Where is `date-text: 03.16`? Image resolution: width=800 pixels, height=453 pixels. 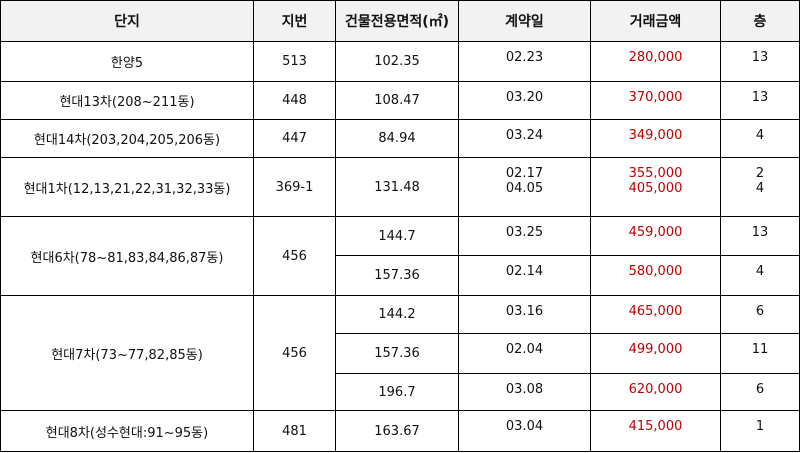 date-text: 03.16 is located at coordinates (524, 311).